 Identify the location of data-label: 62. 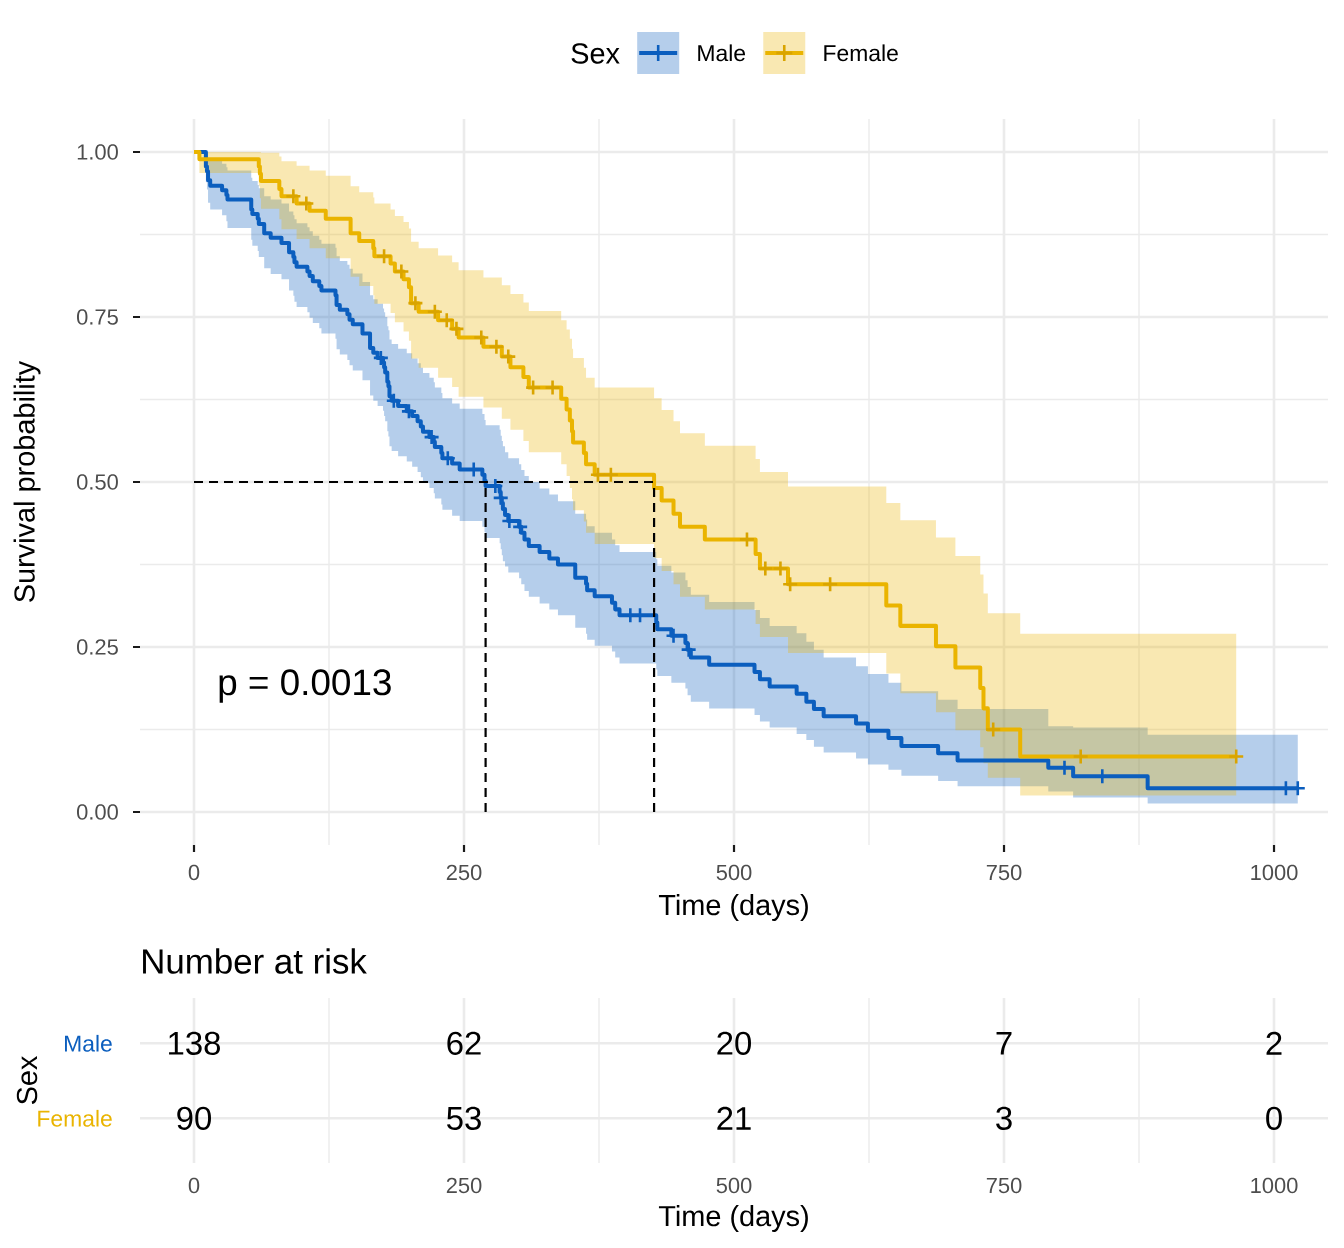
(464, 1043).